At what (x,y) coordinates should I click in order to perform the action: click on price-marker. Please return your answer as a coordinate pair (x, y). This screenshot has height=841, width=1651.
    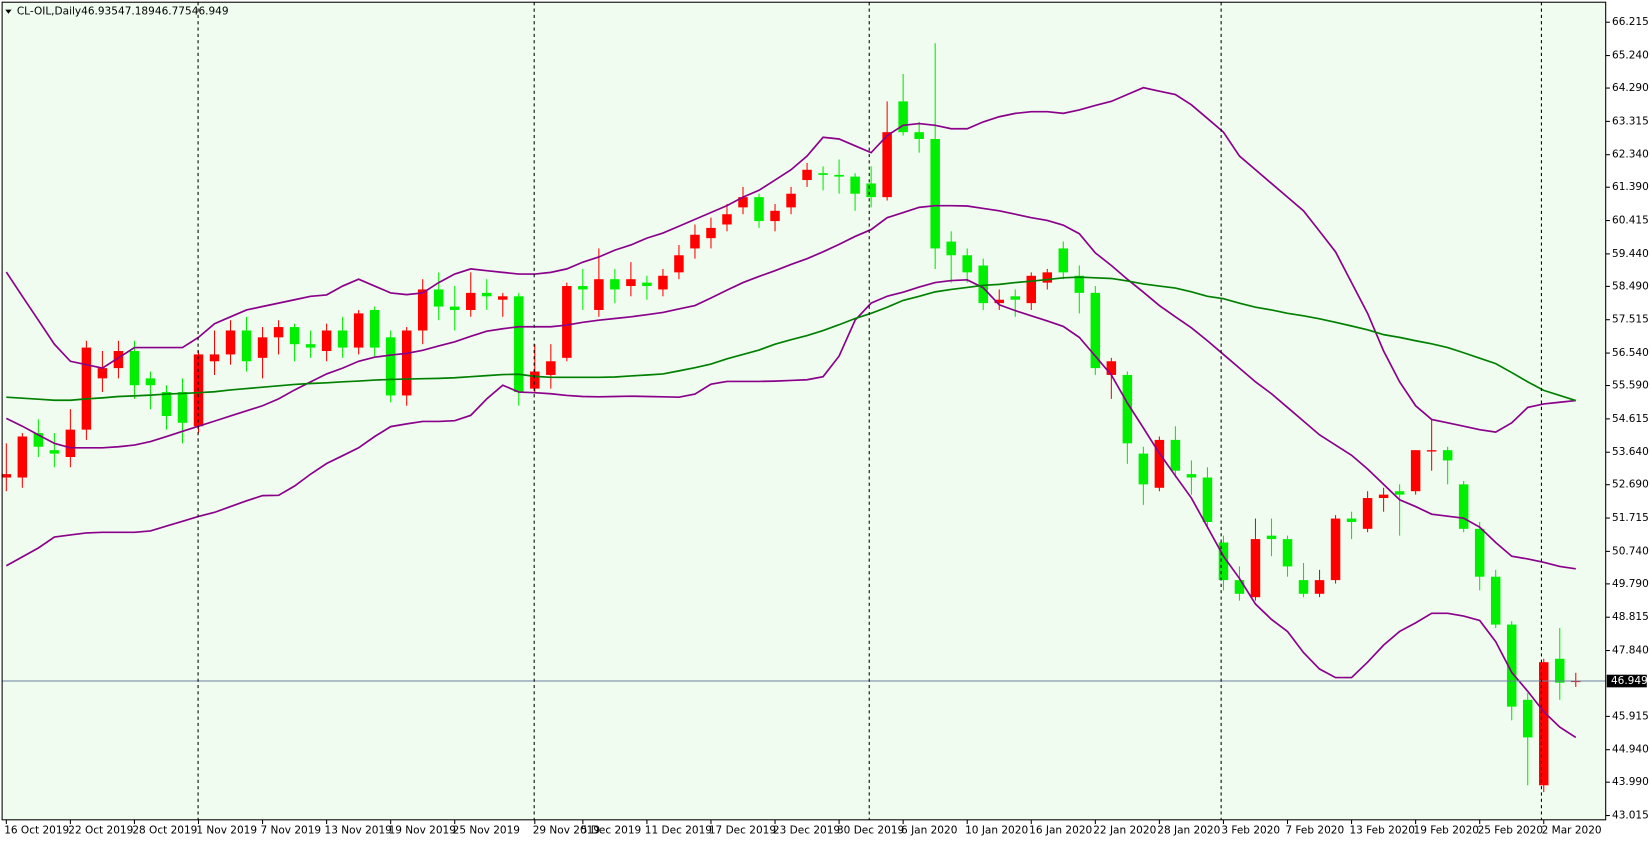
    Looking at the image, I should click on (1626, 681).